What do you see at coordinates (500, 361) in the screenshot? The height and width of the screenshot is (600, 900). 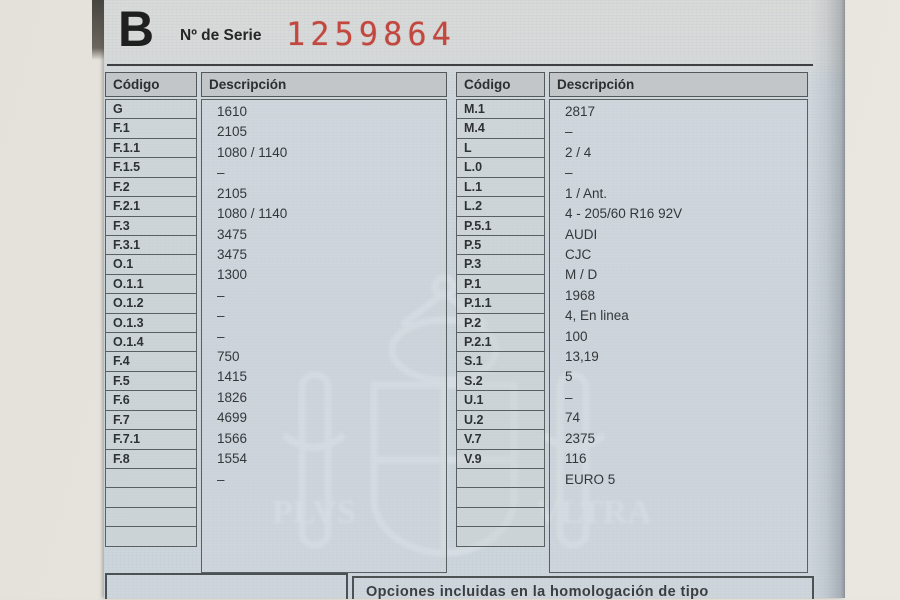 I see `code-cell: S.1` at bounding box center [500, 361].